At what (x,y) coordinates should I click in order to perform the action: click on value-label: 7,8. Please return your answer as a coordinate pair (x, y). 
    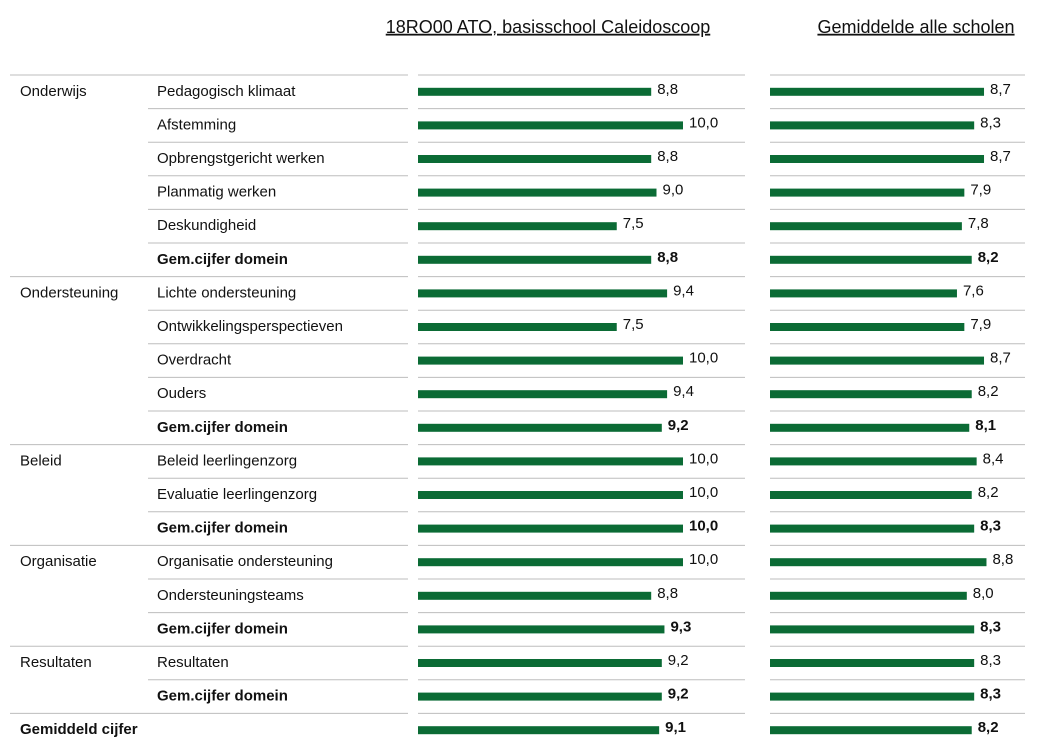
    Looking at the image, I should click on (978, 223).